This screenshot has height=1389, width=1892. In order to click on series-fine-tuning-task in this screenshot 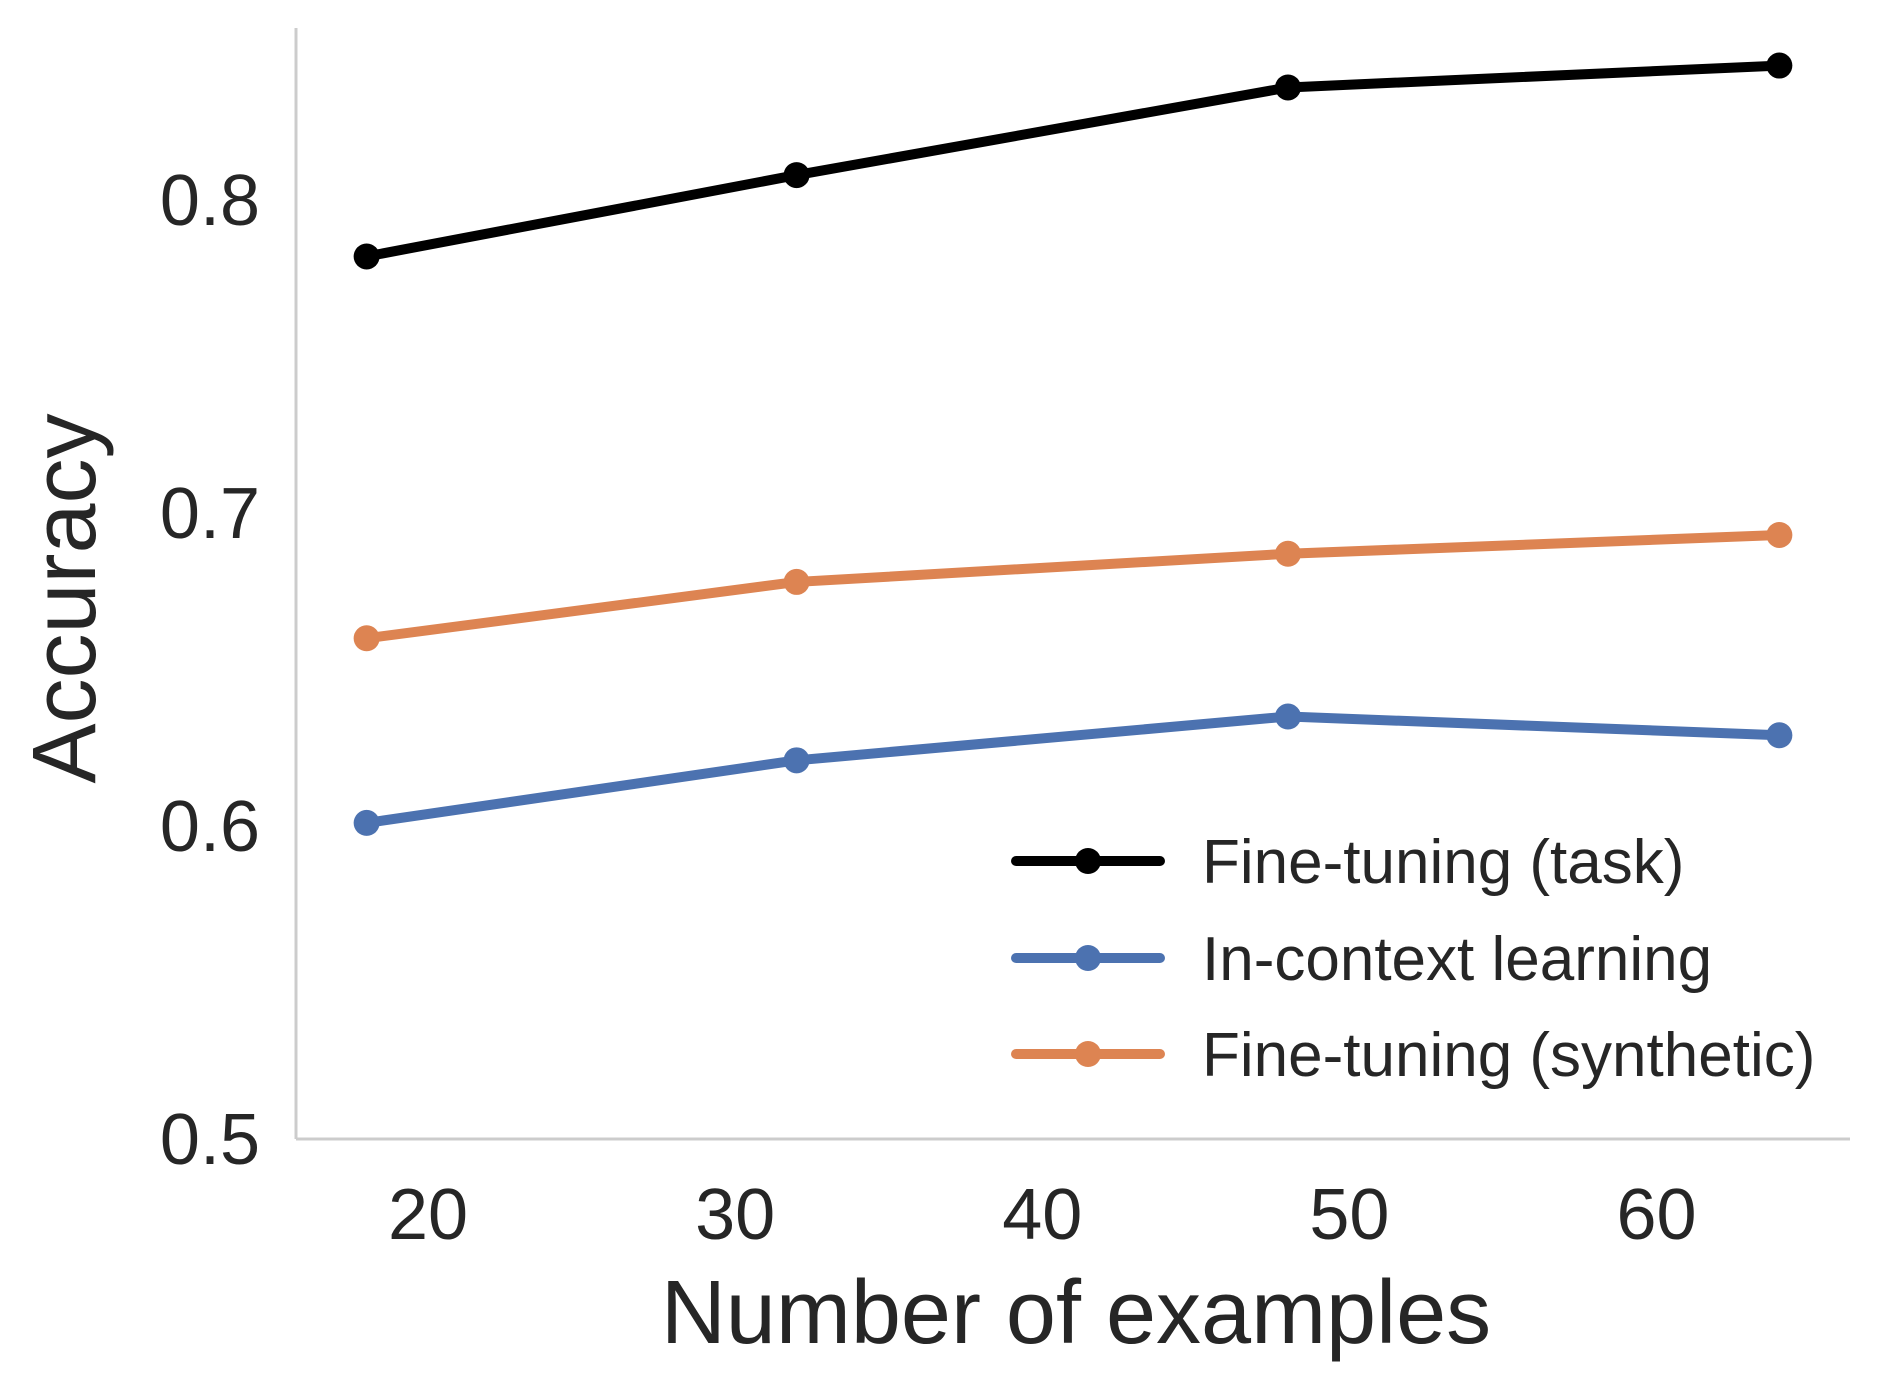, I will do `click(1073, 161)`.